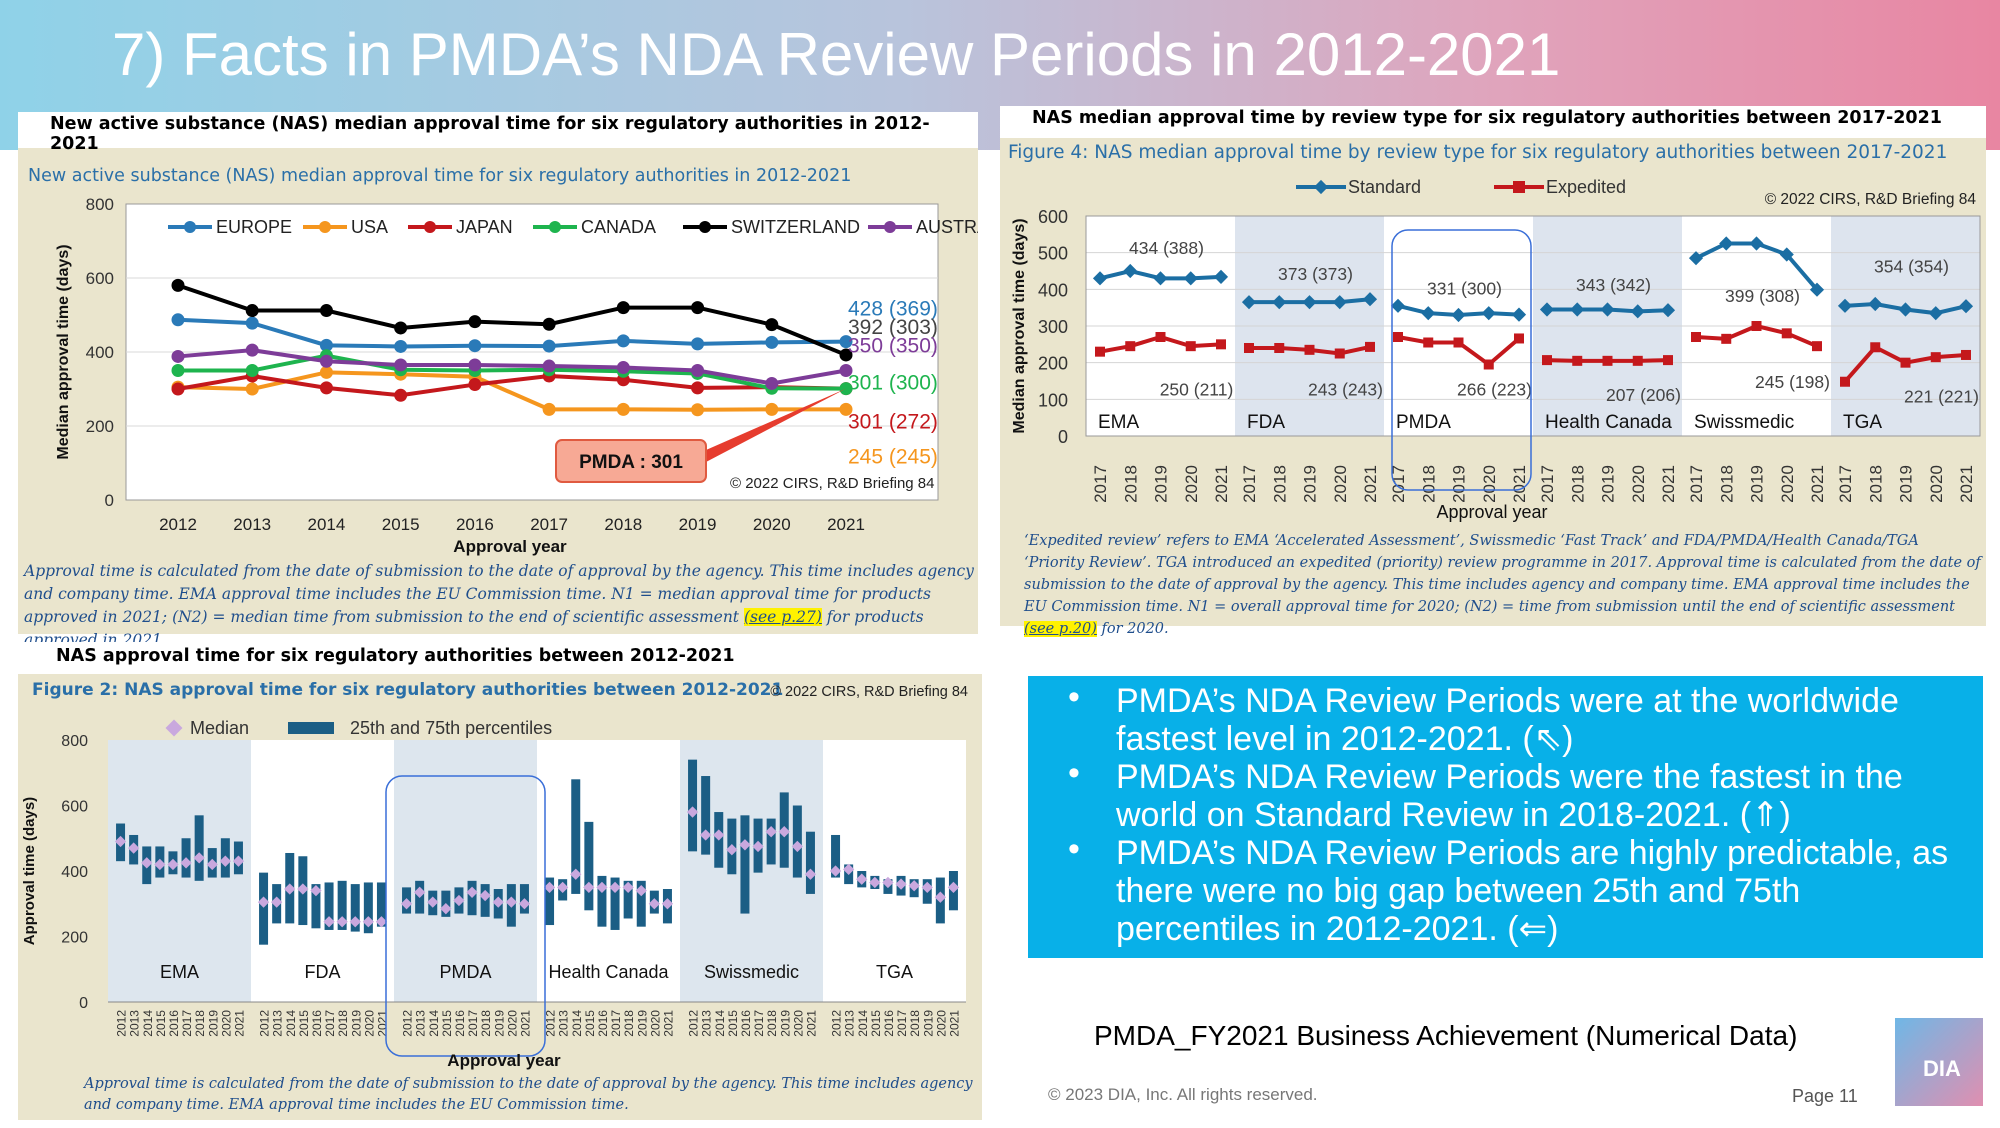 This screenshot has height=1128, width=2000. Describe the element at coordinates (74, 872) in the screenshot. I see `chart3-ytick: 400` at that location.